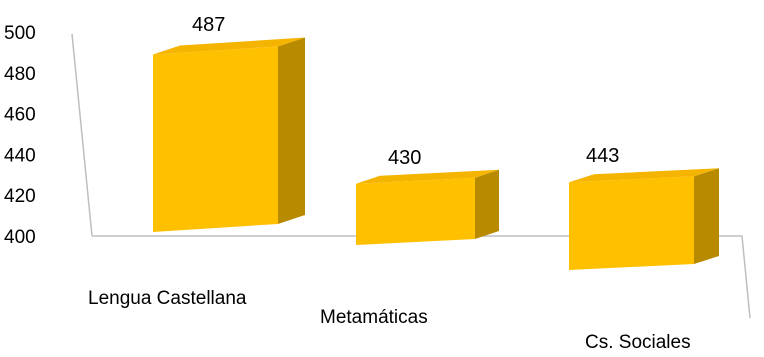 The width and height of the screenshot is (764, 357). Describe the element at coordinates (167, 298) in the screenshot. I see `category-label: Lengua Castellana` at that location.